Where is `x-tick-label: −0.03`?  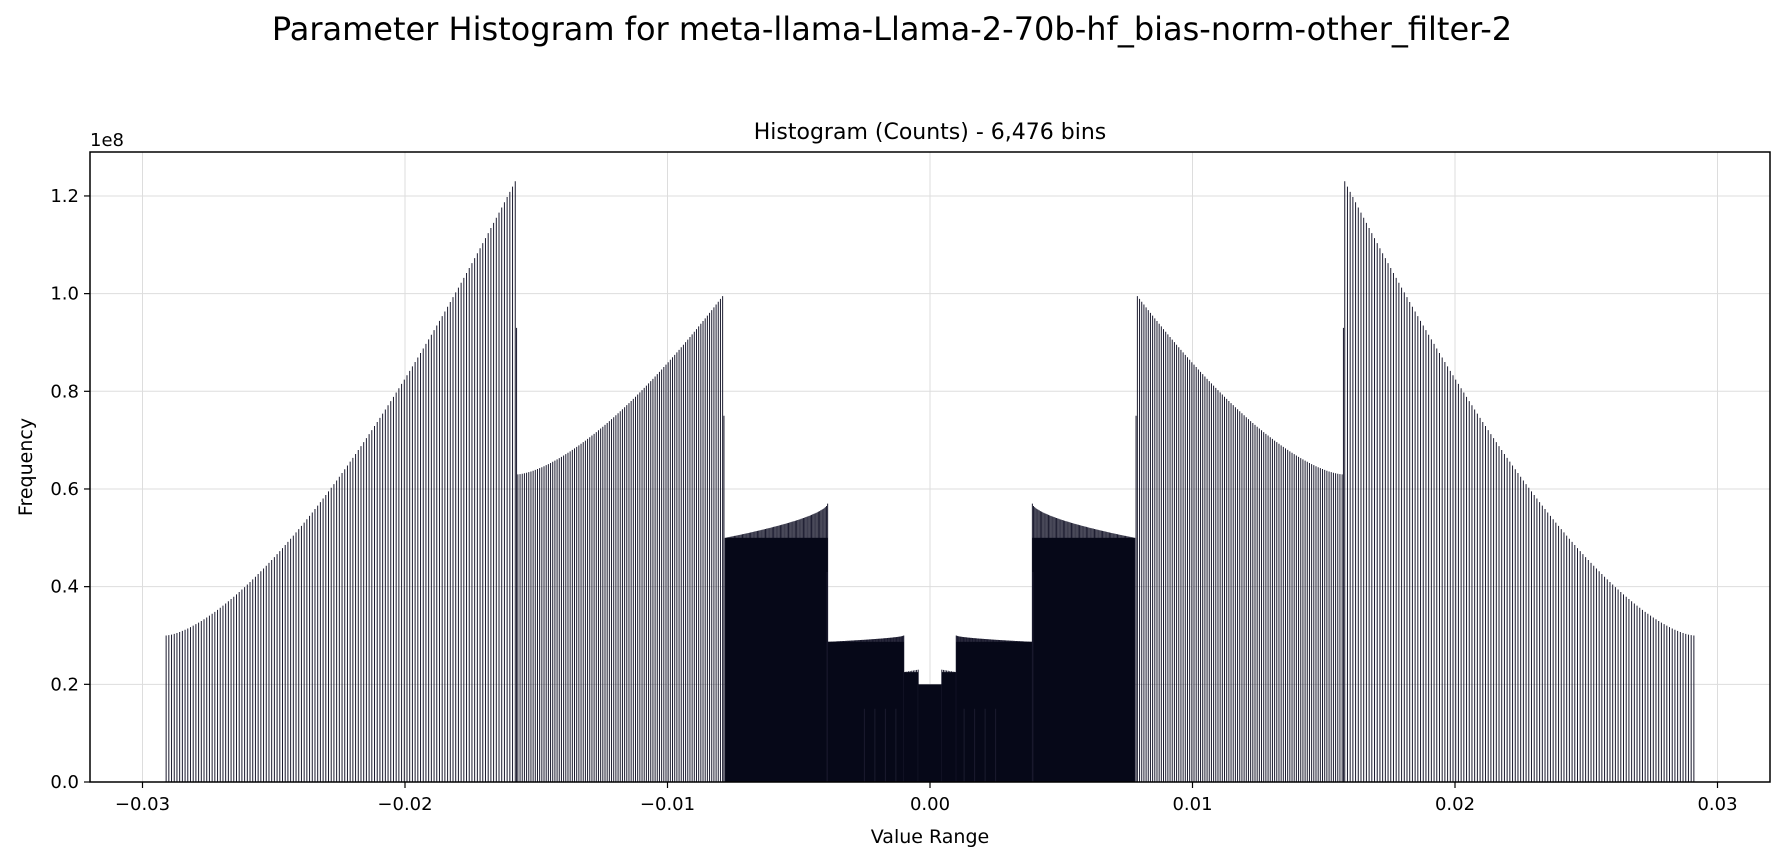 x-tick-label: −0.03 is located at coordinates (142, 804).